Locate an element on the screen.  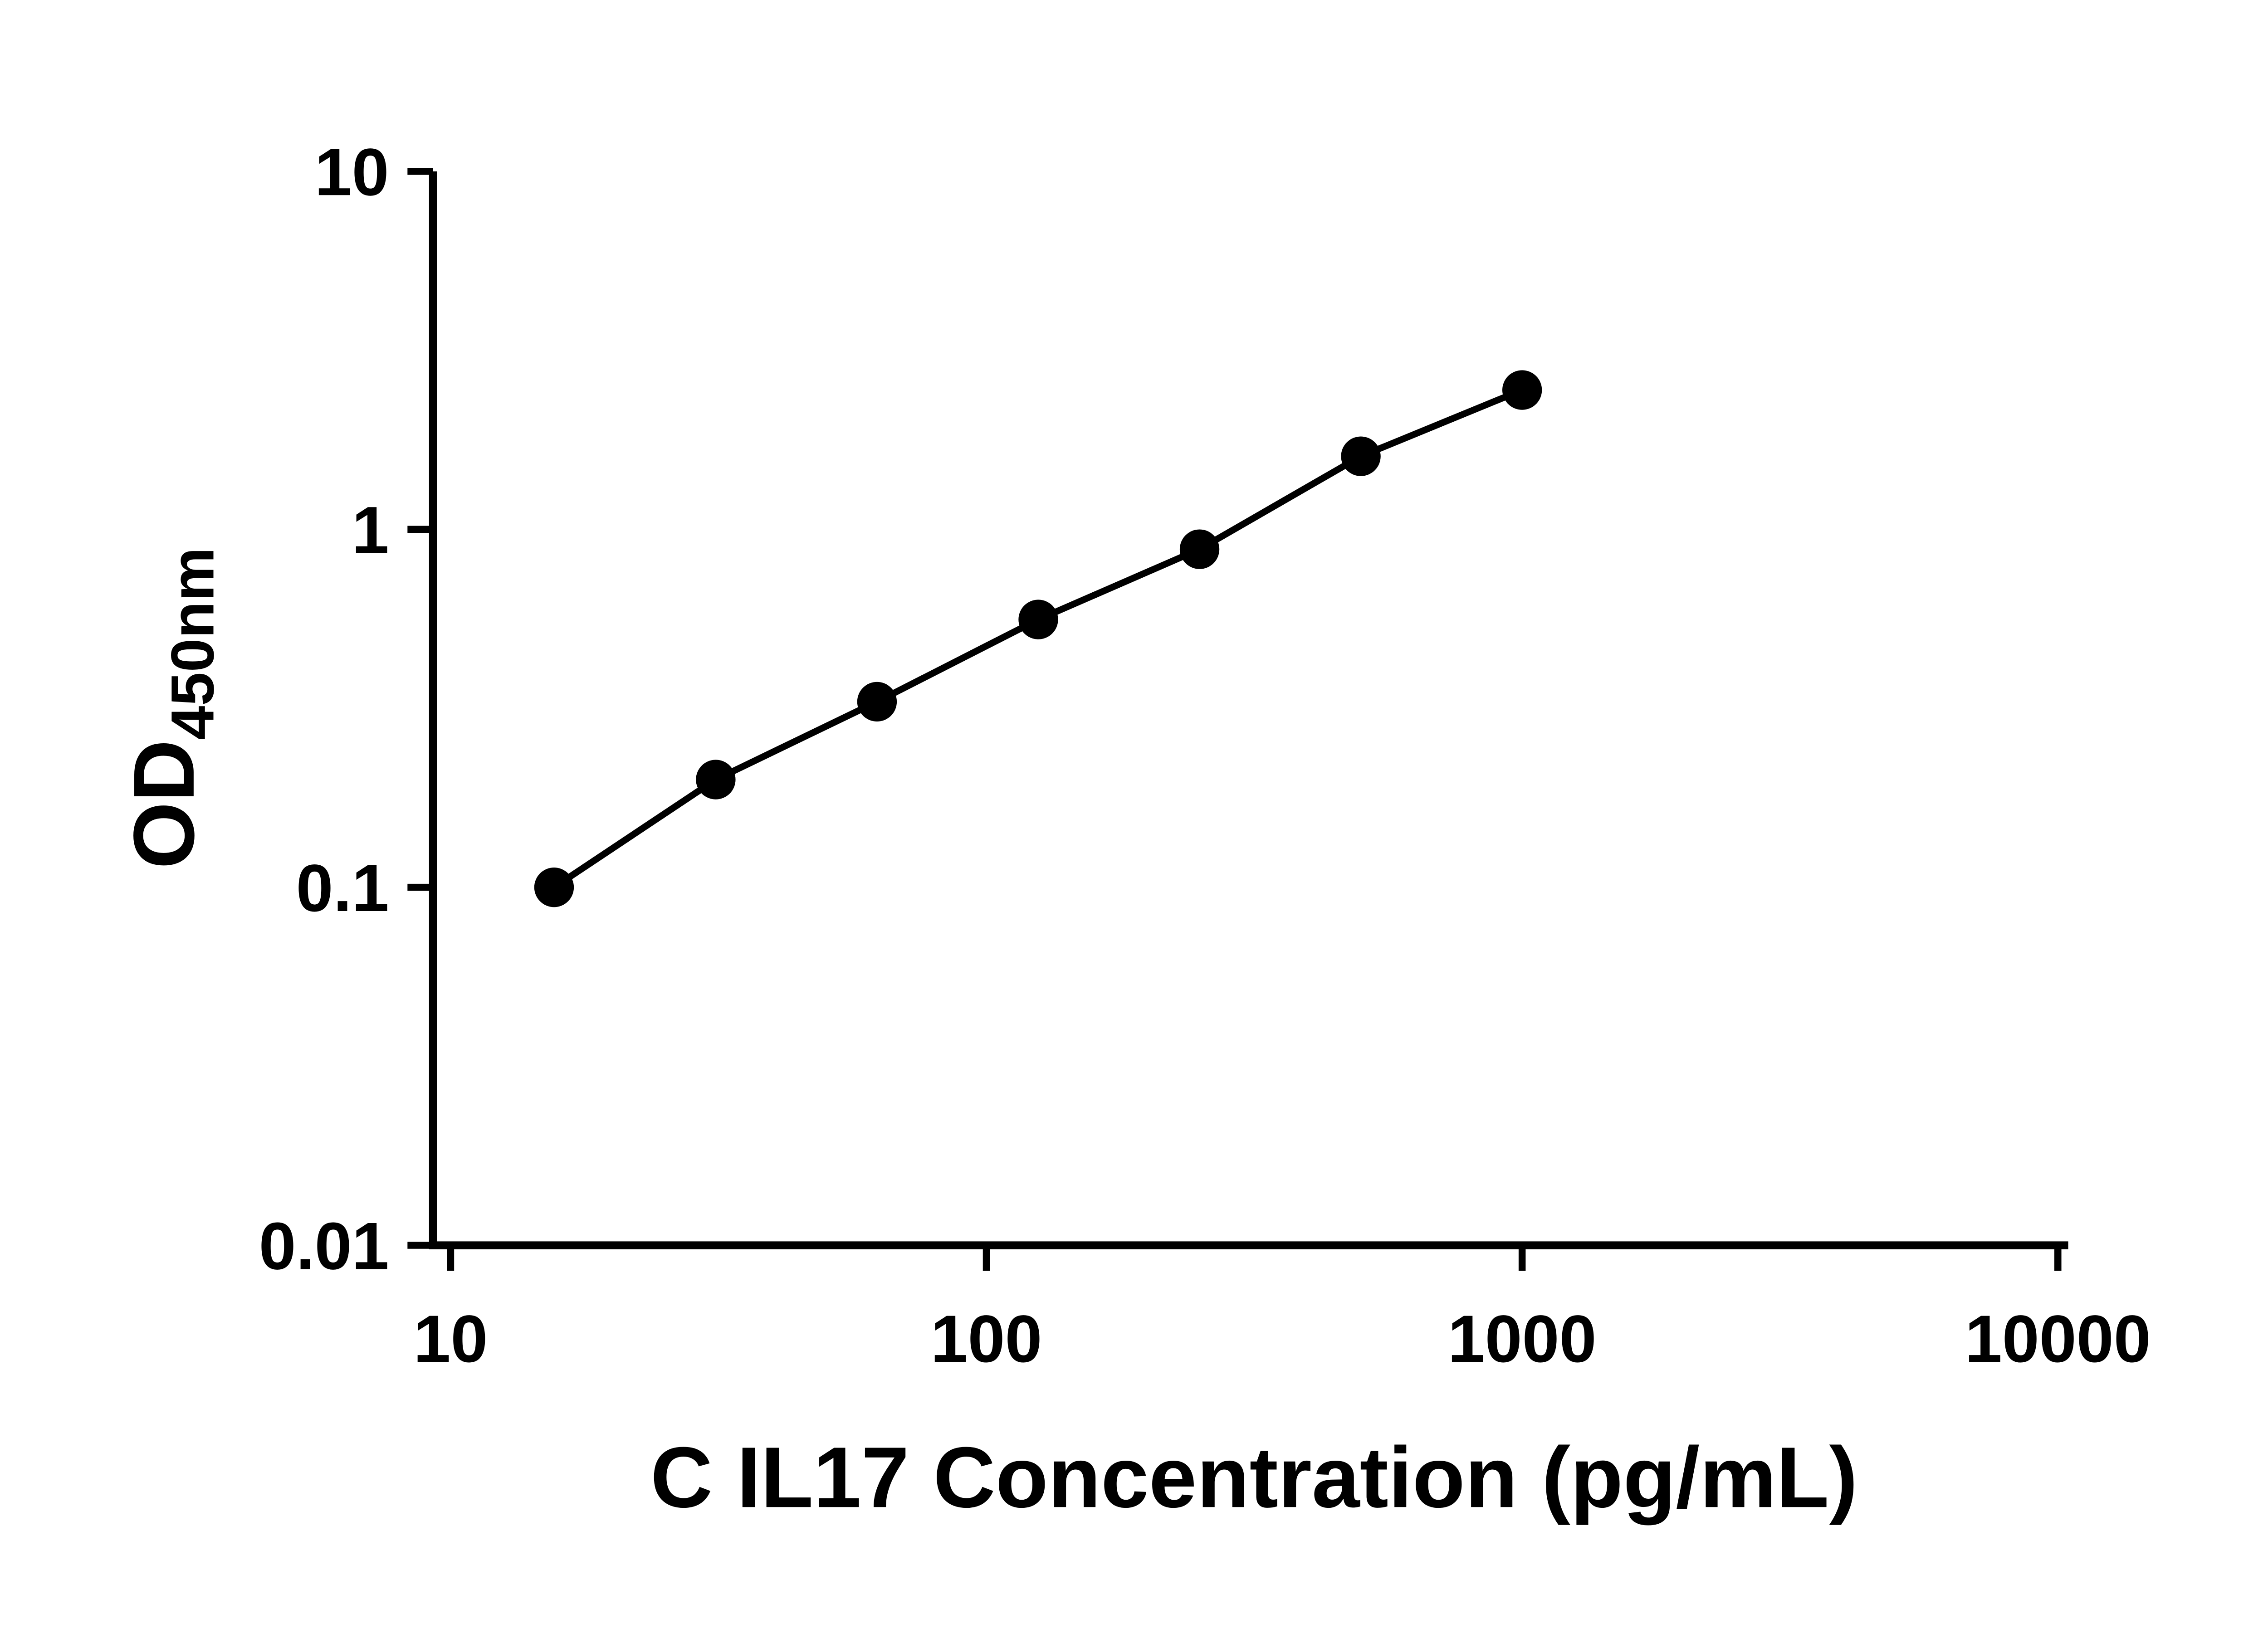
y-tick-label: 0.01 is located at coordinates (324, 1246).